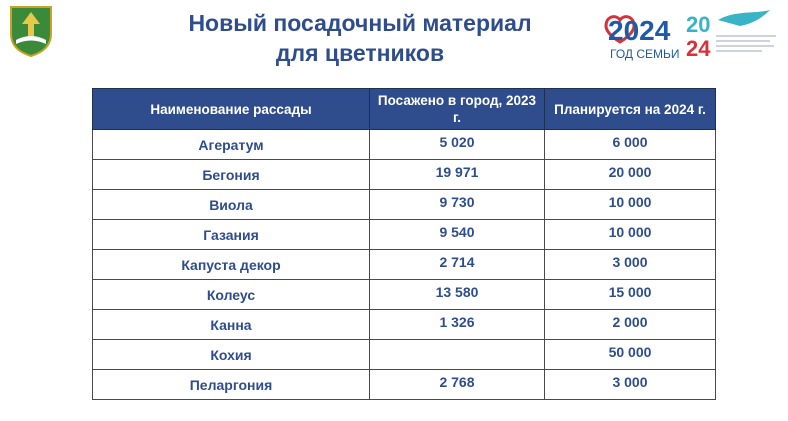 This screenshot has height=421, width=788. What do you see at coordinates (639, 30) in the screenshot?
I see `logo-year: 2024` at bounding box center [639, 30].